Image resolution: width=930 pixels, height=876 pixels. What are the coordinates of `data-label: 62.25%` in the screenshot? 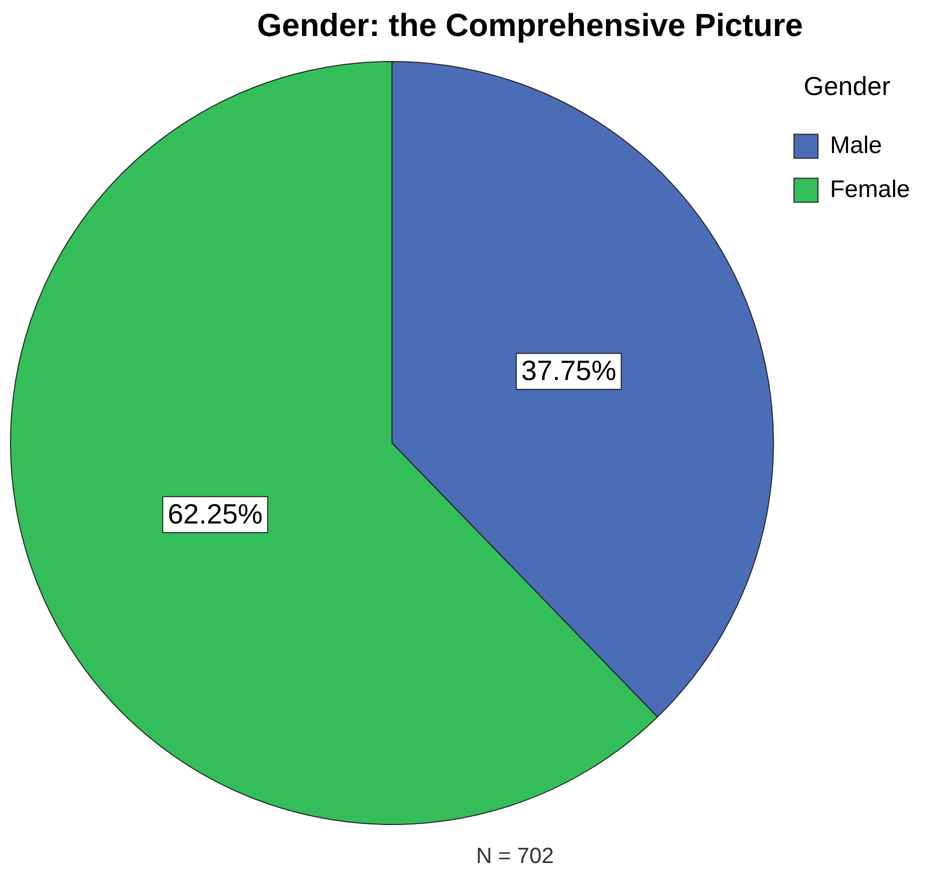 It's located at (215, 514).